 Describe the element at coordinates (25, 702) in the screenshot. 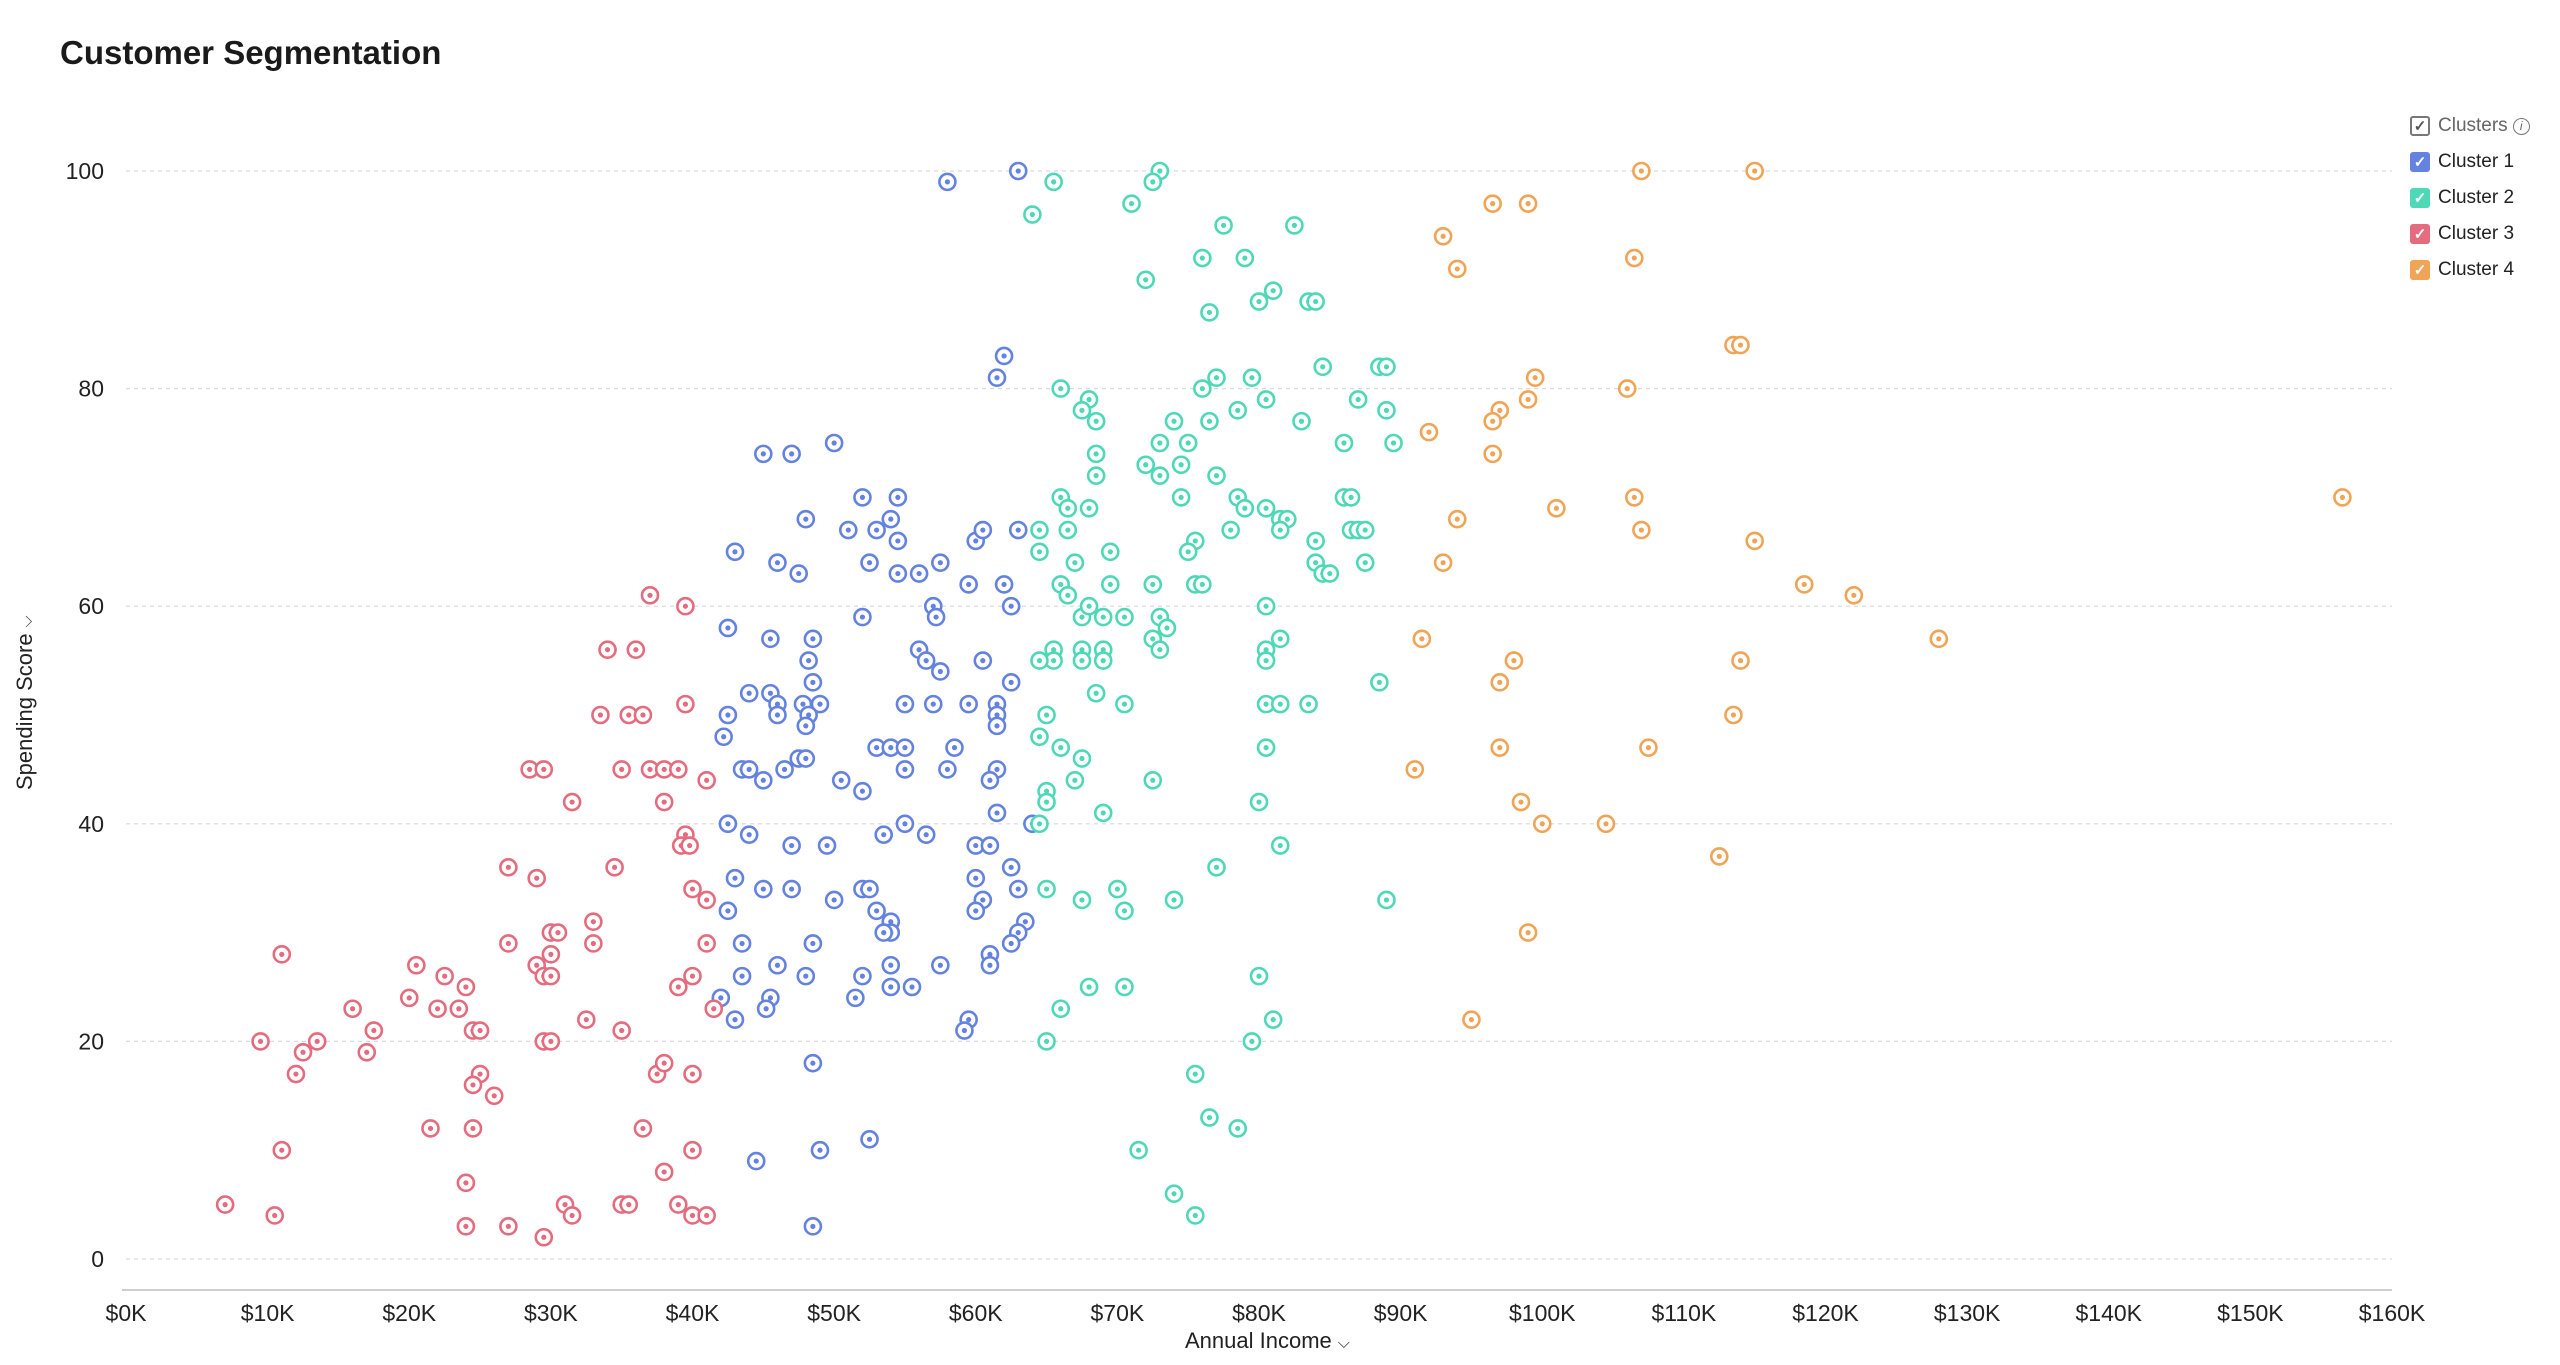

I see `y-axis-title: Spending Score ⌵` at that location.